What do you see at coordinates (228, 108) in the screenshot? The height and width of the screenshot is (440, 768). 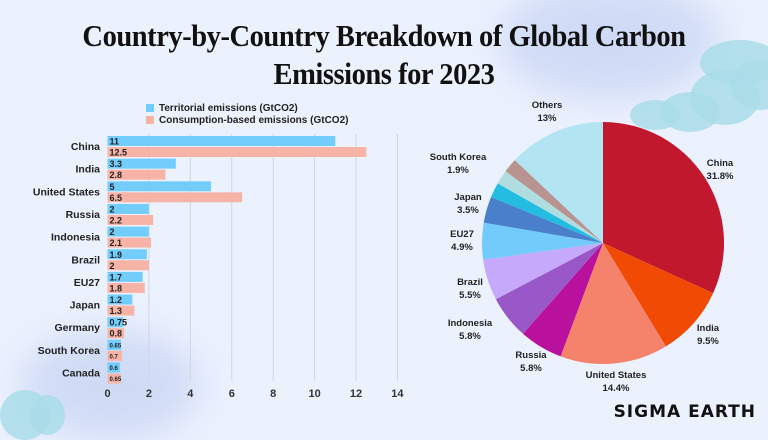 I see `legend-label: Territorial emissions (GtCO2)` at bounding box center [228, 108].